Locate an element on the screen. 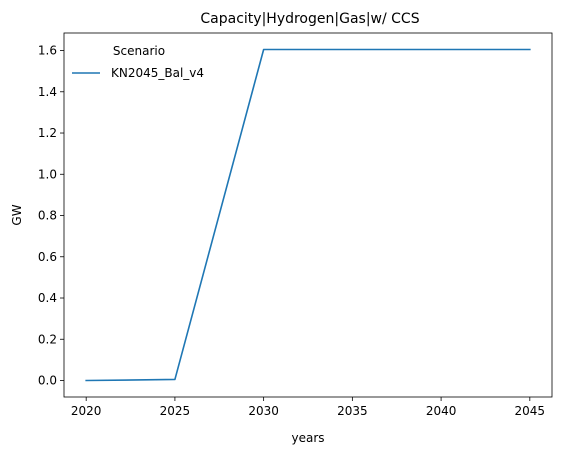  y-tick-label: 1.0 is located at coordinates (47, 174).